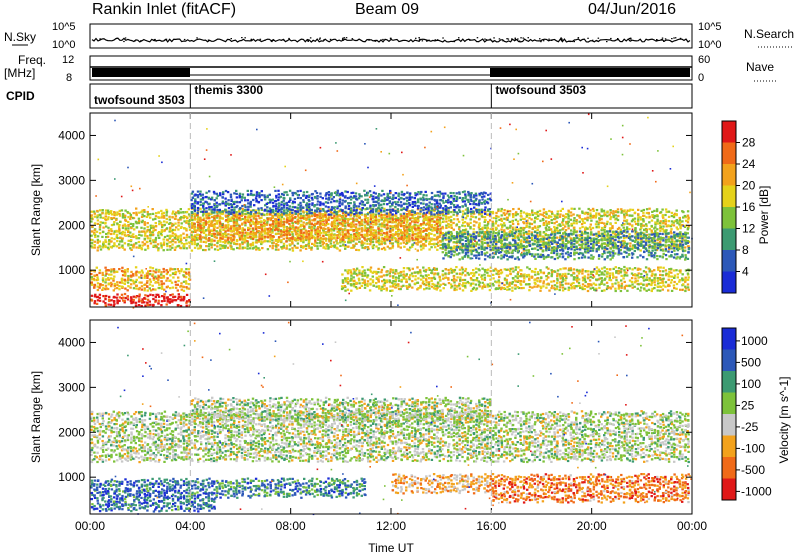 The height and width of the screenshot is (554, 800). Describe the element at coordinates (164, 9) in the screenshot. I see `station-title: Rankin Inlet (fitACF)` at that location.